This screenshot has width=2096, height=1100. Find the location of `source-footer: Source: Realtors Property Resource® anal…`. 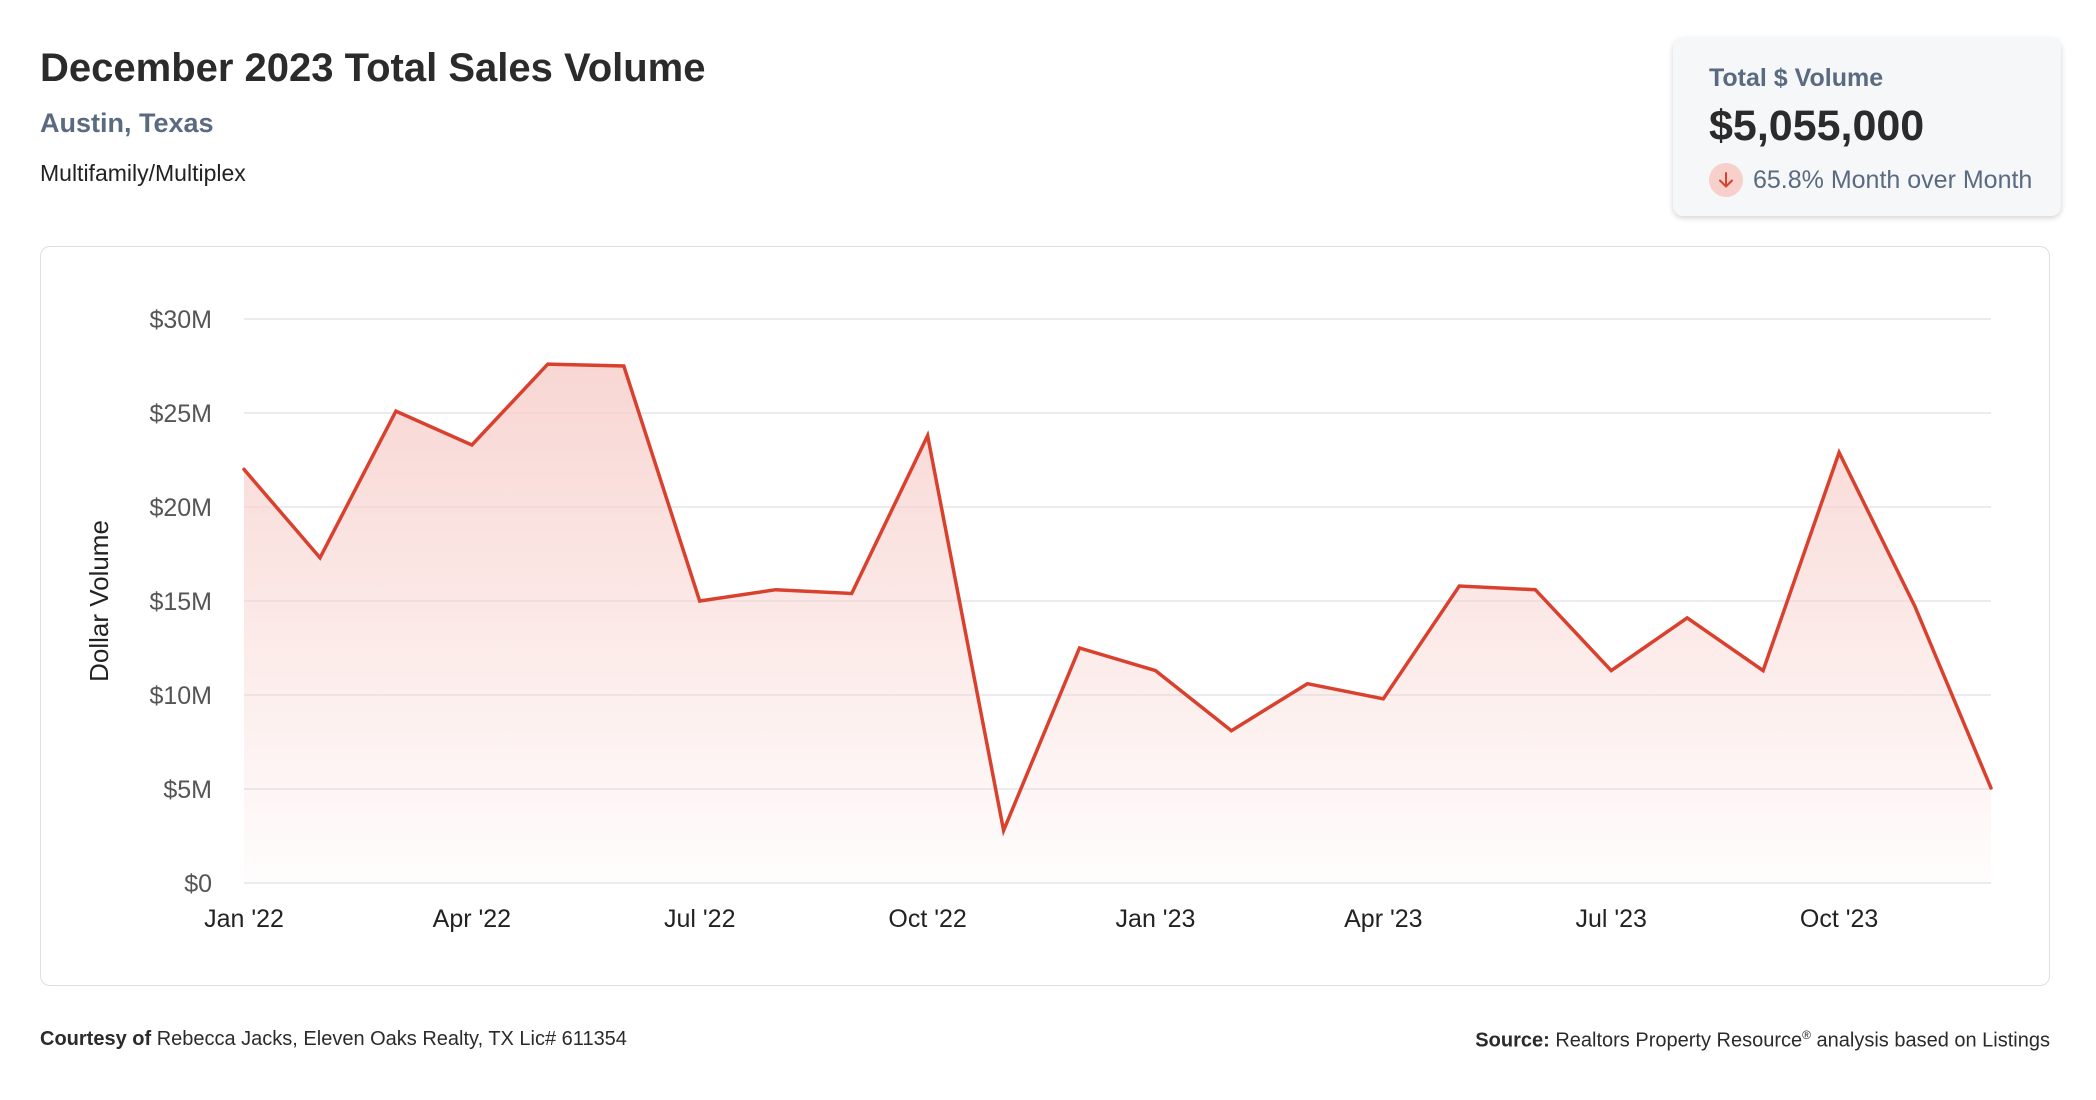

source-footer: Source: Realtors Property Resource® anal… is located at coordinates (1762, 1040).